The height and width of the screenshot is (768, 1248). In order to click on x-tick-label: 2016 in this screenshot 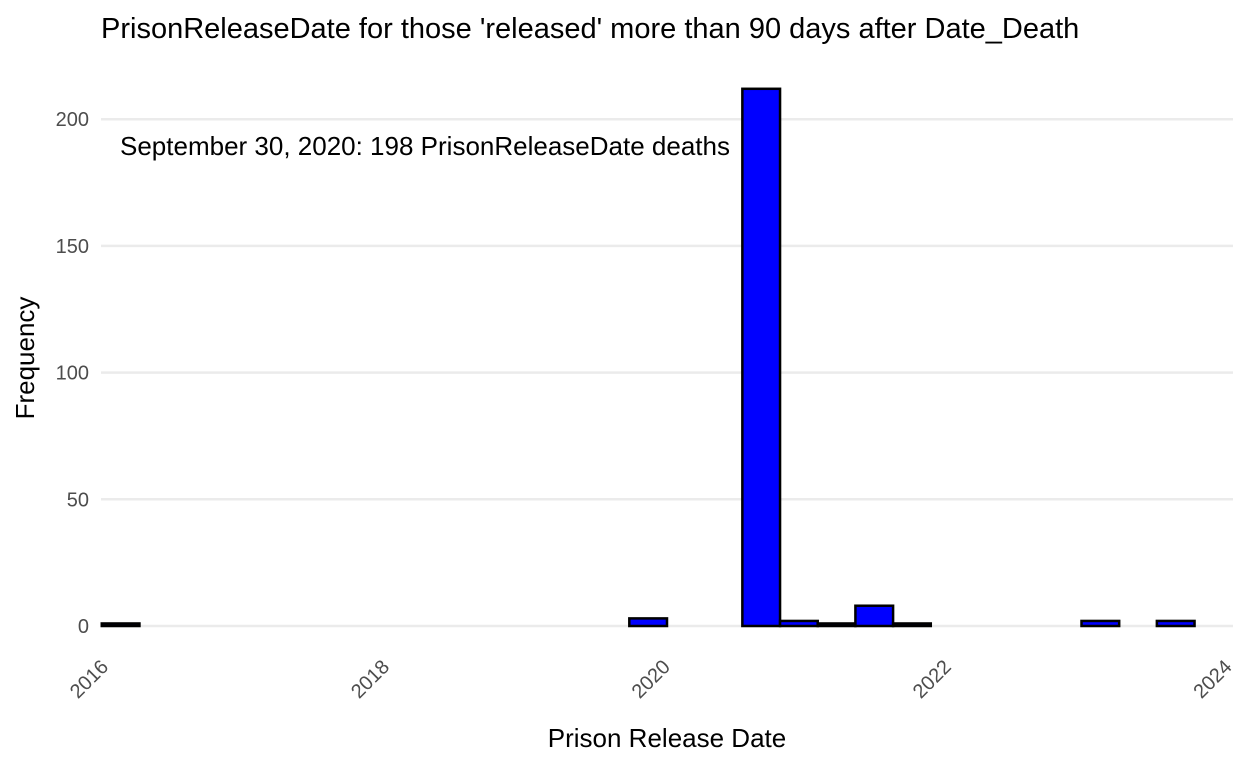, I will do `click(89, 679)`.